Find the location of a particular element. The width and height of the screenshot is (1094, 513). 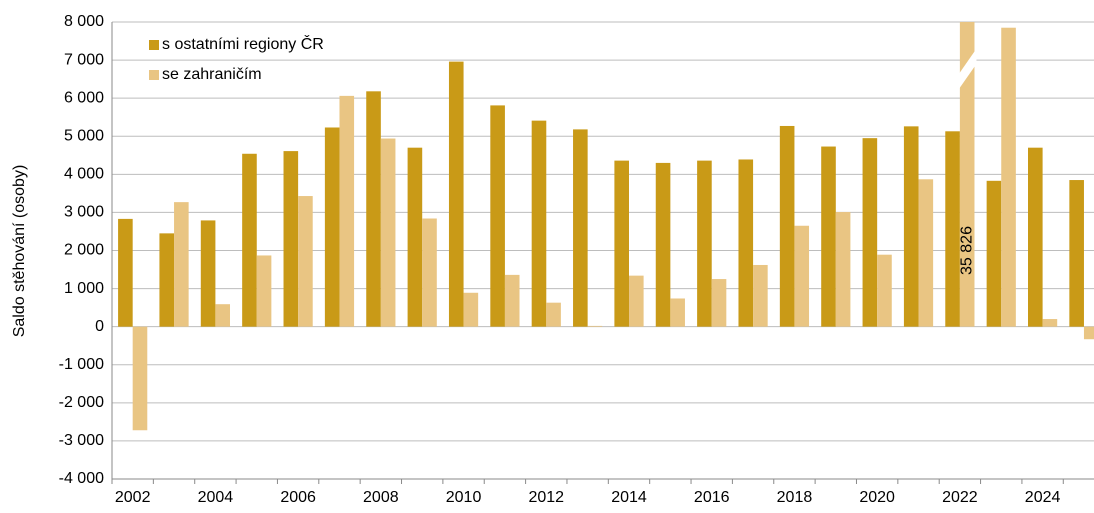

legend-label: se zahraničím is located at coordinates (212, 74).